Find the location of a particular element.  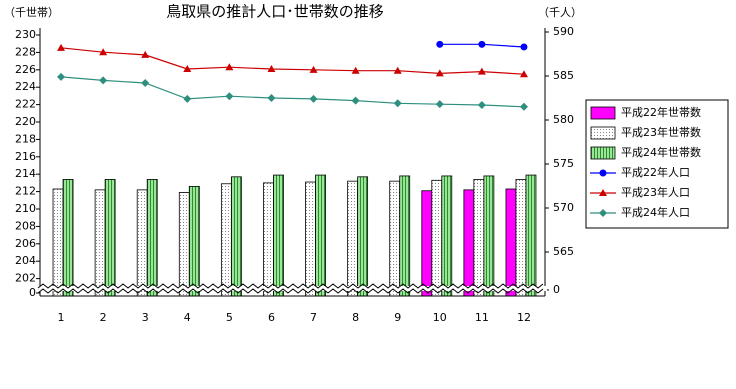

legend-label: 平成22年世帯数 is located at coordinates (661, 112).